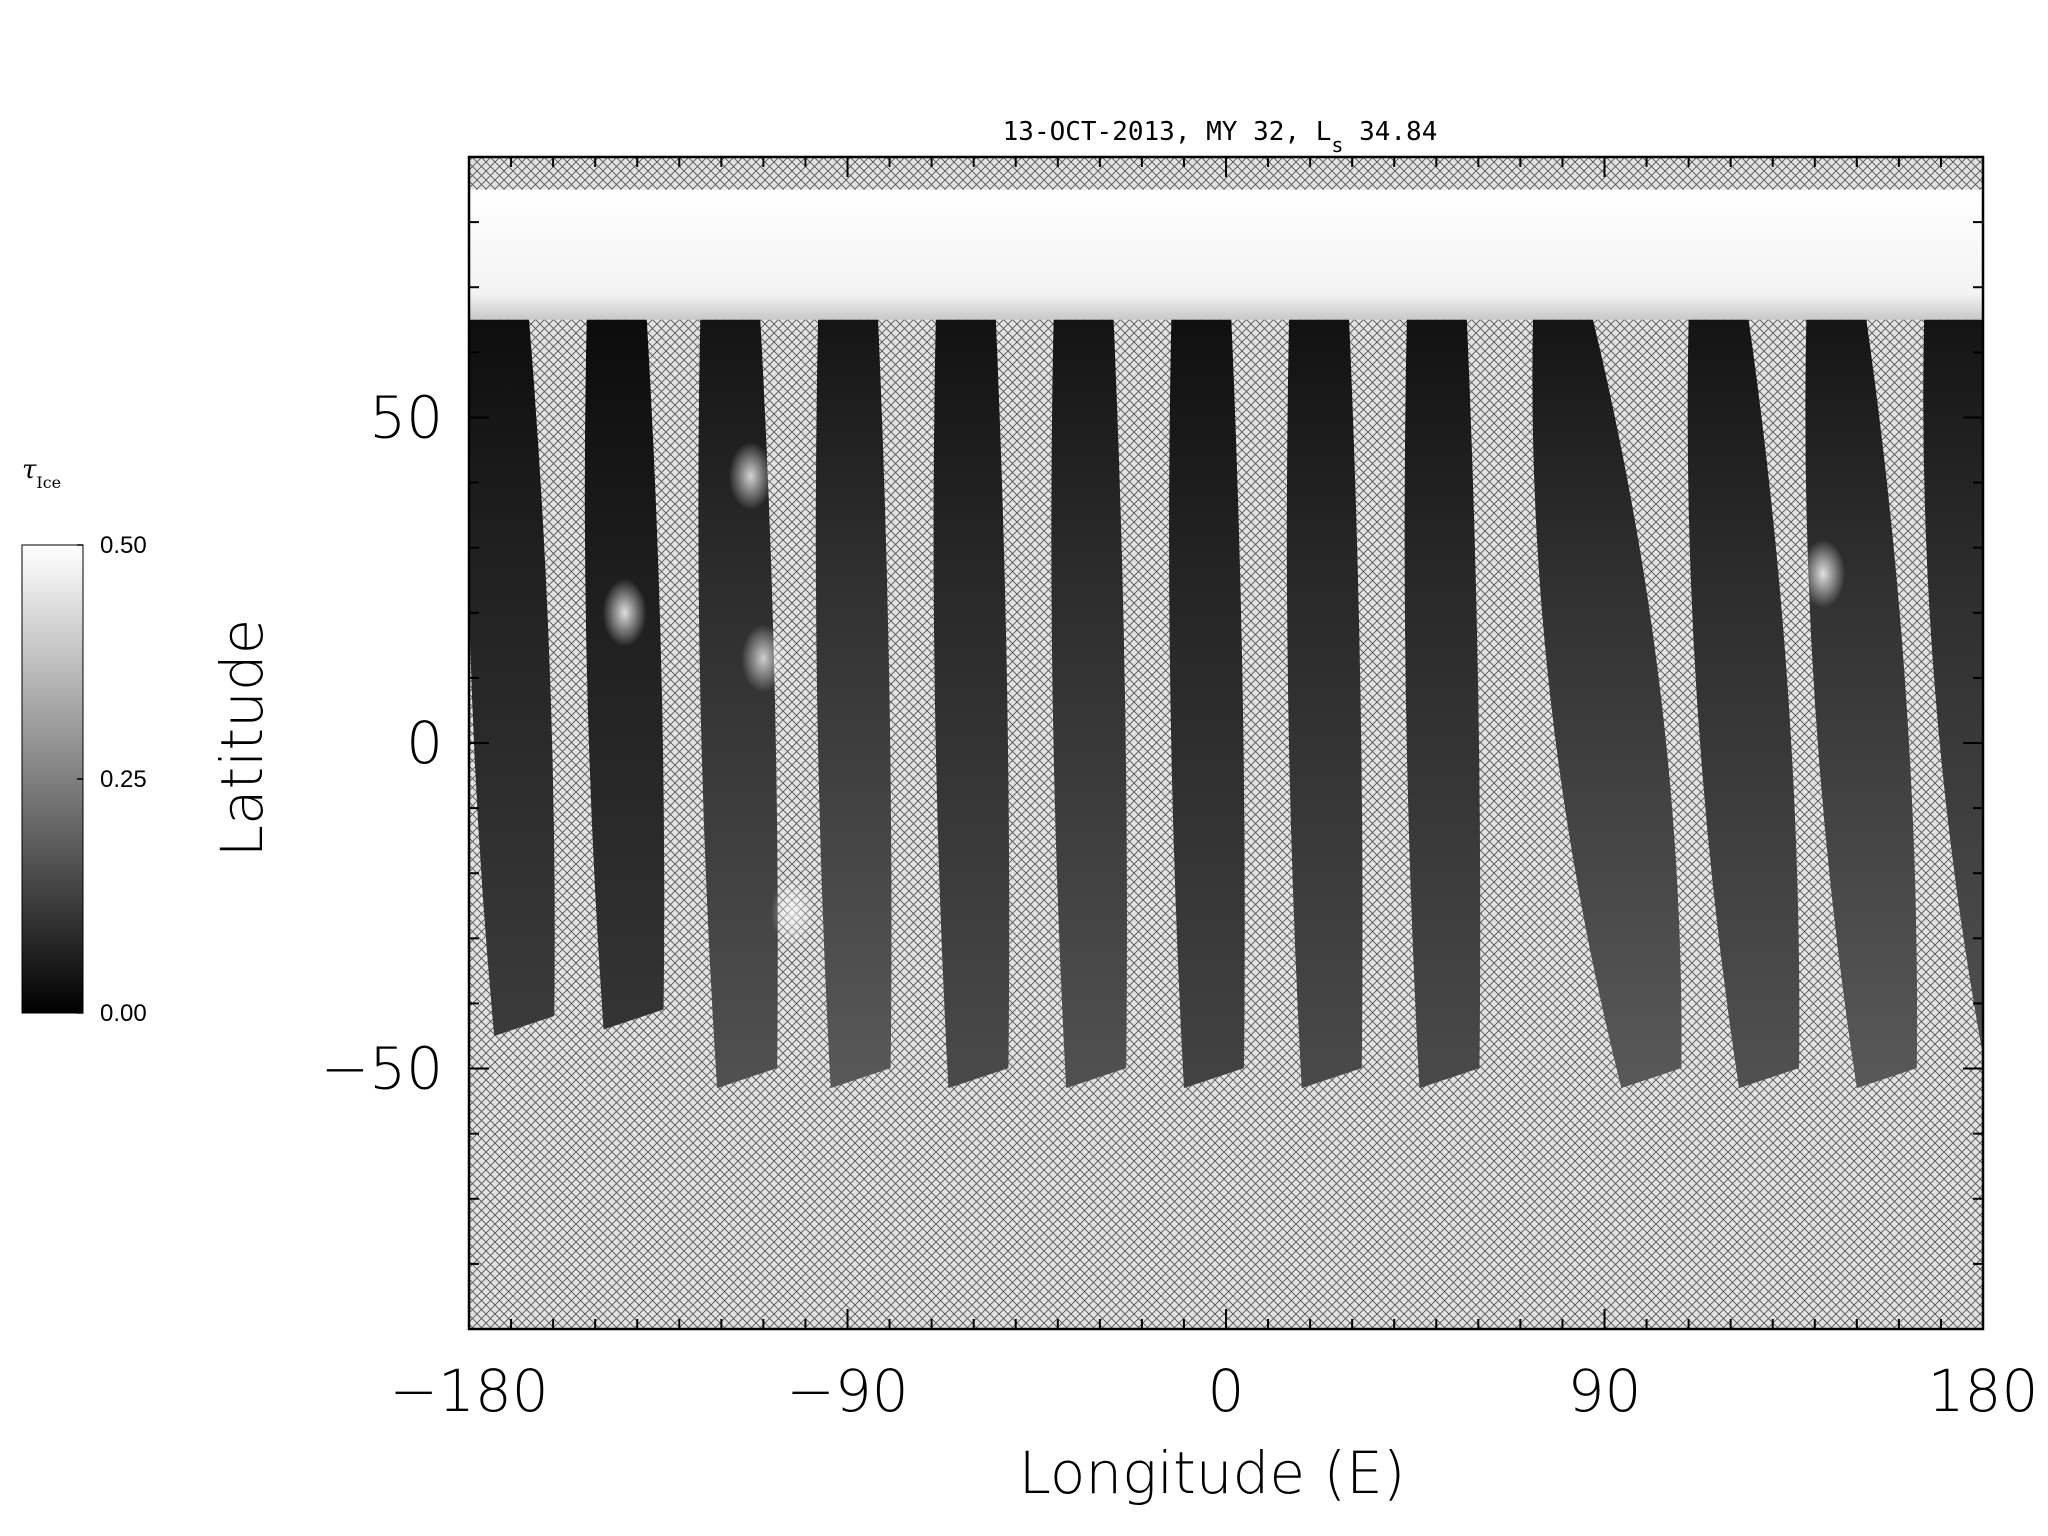 This screenshot has height=1536, width=2048. What do you see at coordinates (1226, 254) in the screenshot?
I see `polar-cap-band` at bounding box center [1226, 254].